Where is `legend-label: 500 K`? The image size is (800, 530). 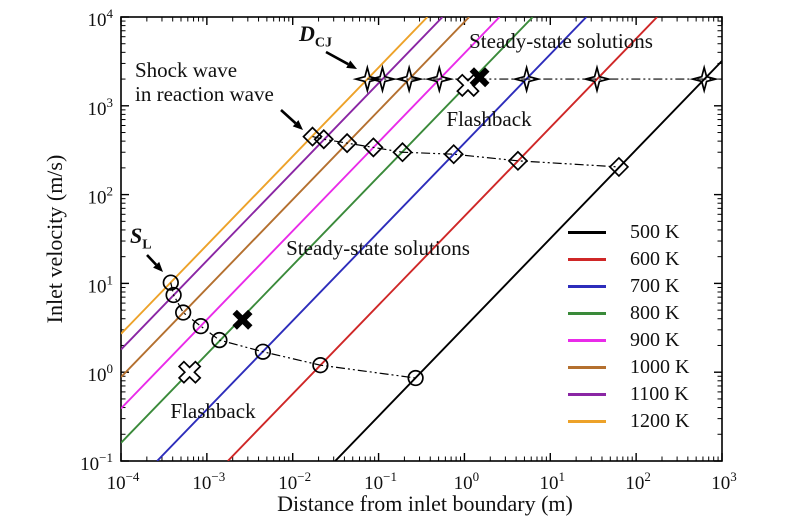 legend-label: 500 K is located at coordinates (655, 232).